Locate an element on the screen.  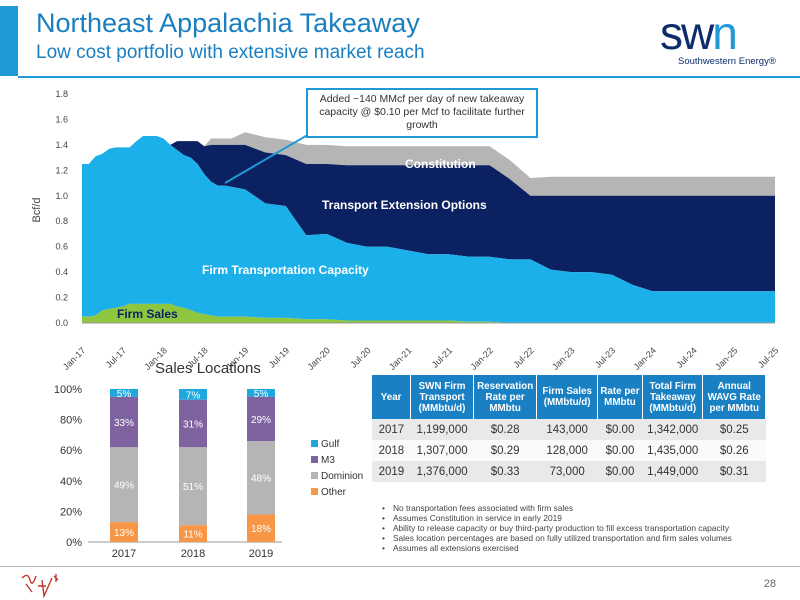
y-tick-label: 0.2 is located at coordinates (61, 298).